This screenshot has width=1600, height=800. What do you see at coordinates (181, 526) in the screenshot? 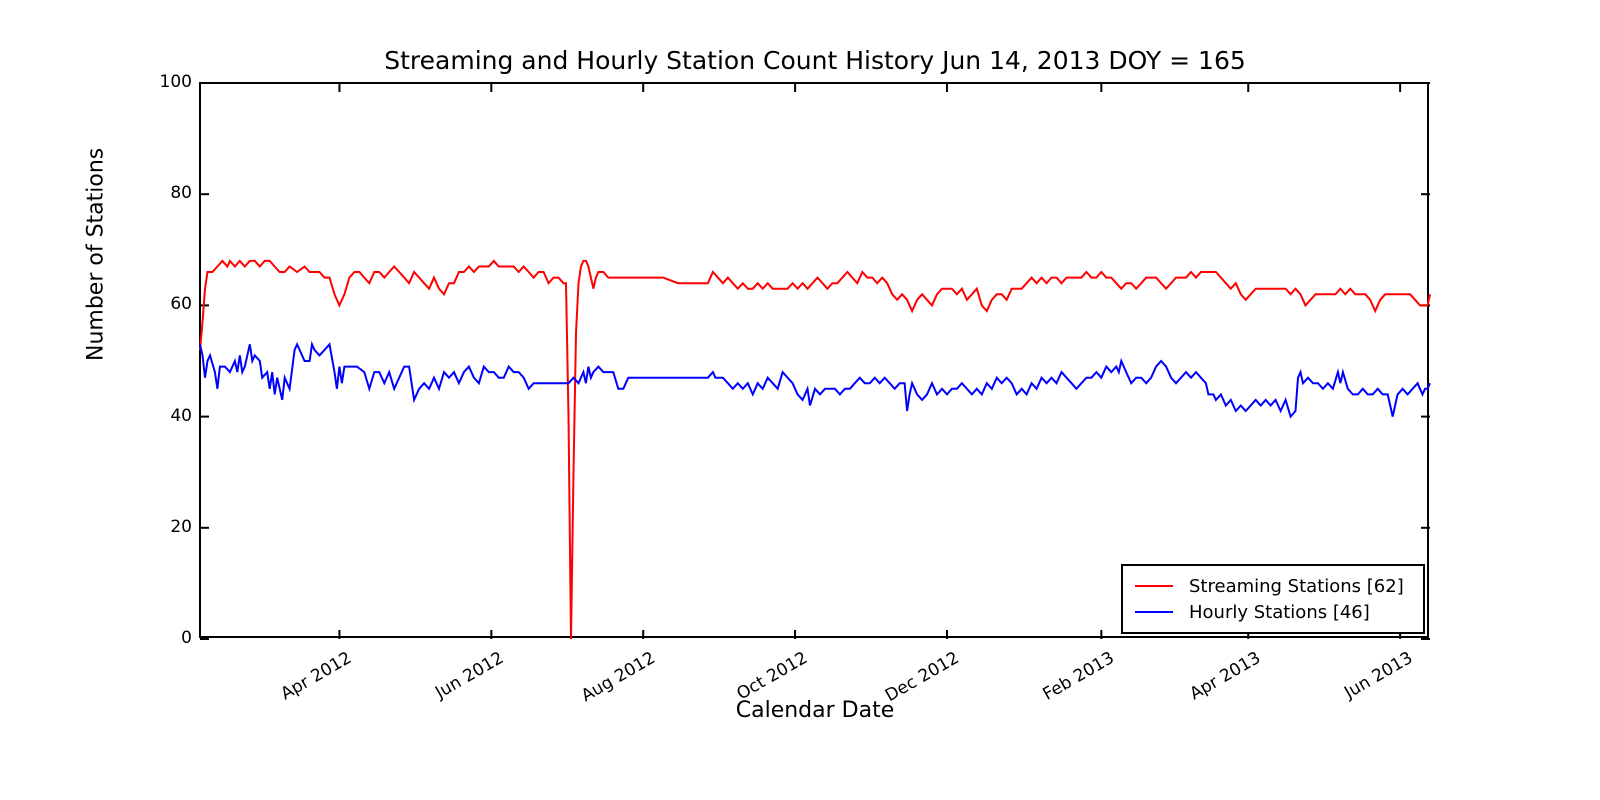
I see `y-tick-label: 20` at bounding box center [181, 526].